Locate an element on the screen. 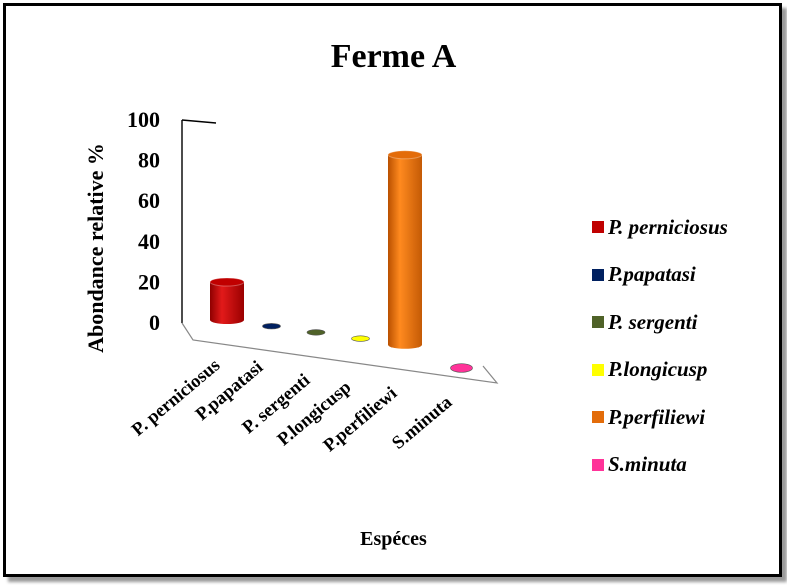 The image size is (787, 585). legend-item: P. perniciosus is located at coordinates (660, 227).